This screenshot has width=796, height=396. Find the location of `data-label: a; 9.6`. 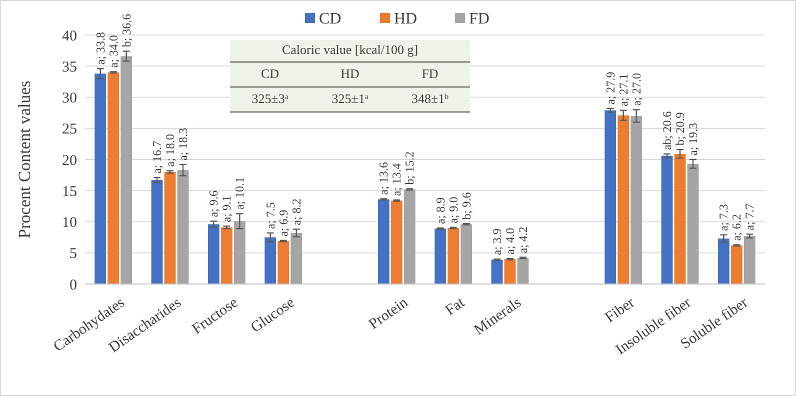

data-label: a; 9.6 is located at coordinates (213, 204).